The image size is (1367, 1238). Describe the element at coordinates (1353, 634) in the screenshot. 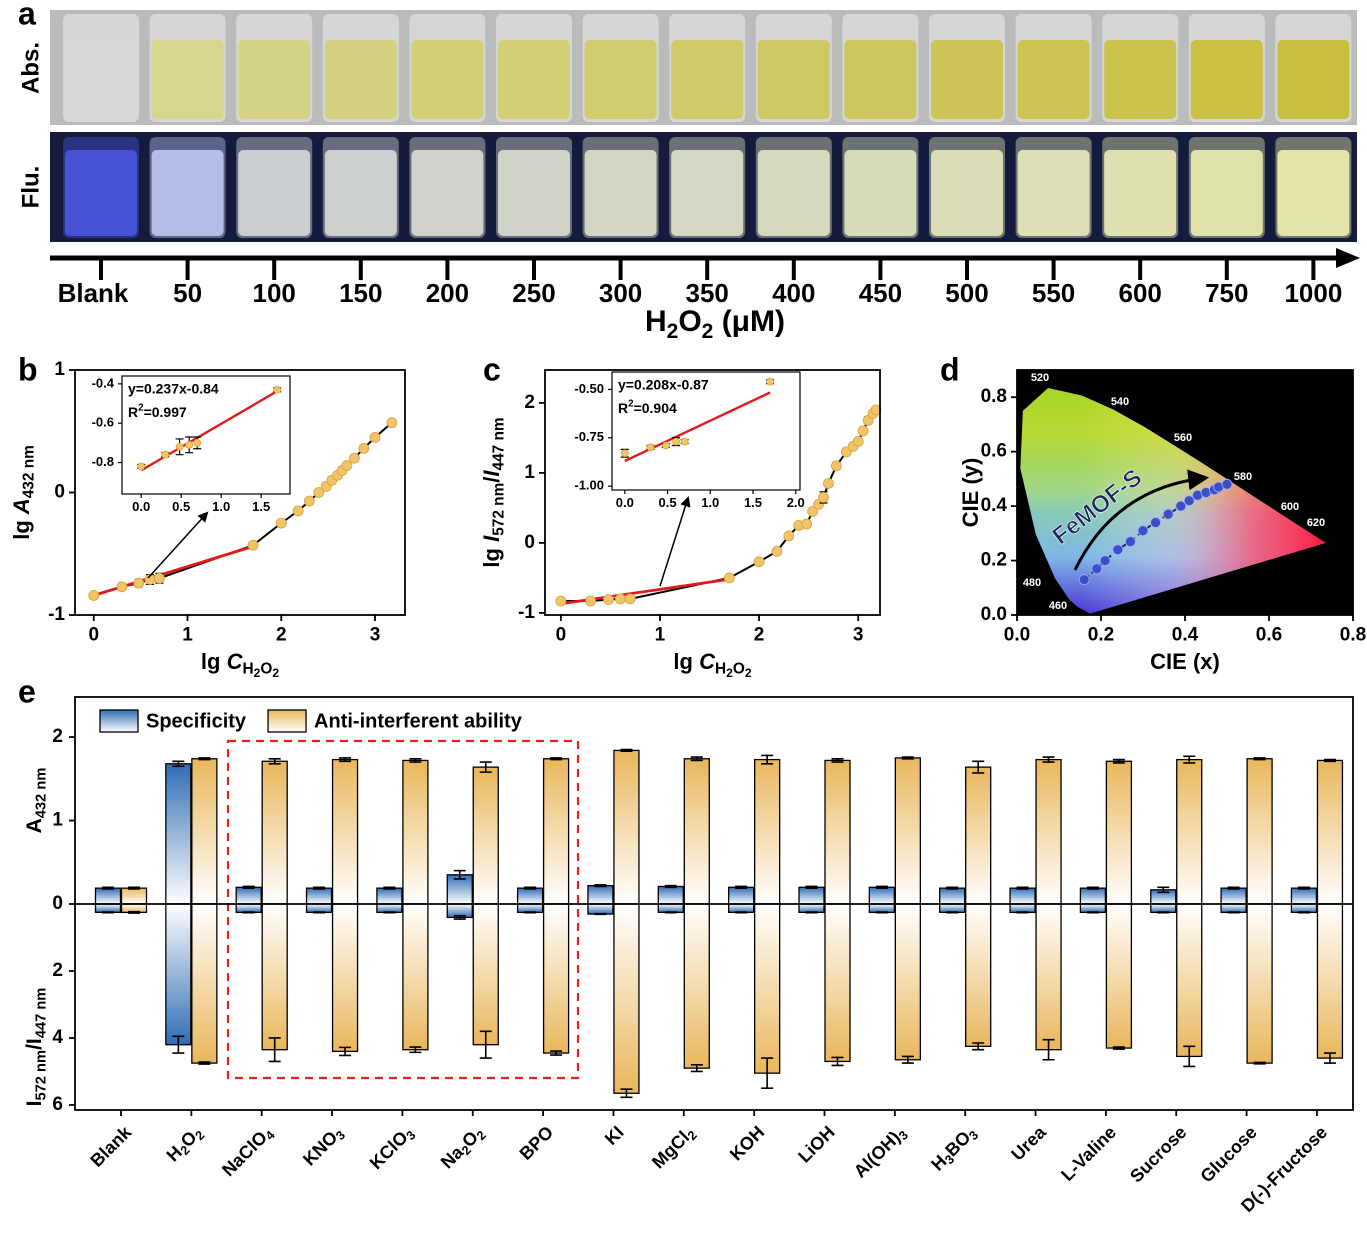

I see `x-tick-label: 0.8` at that location.